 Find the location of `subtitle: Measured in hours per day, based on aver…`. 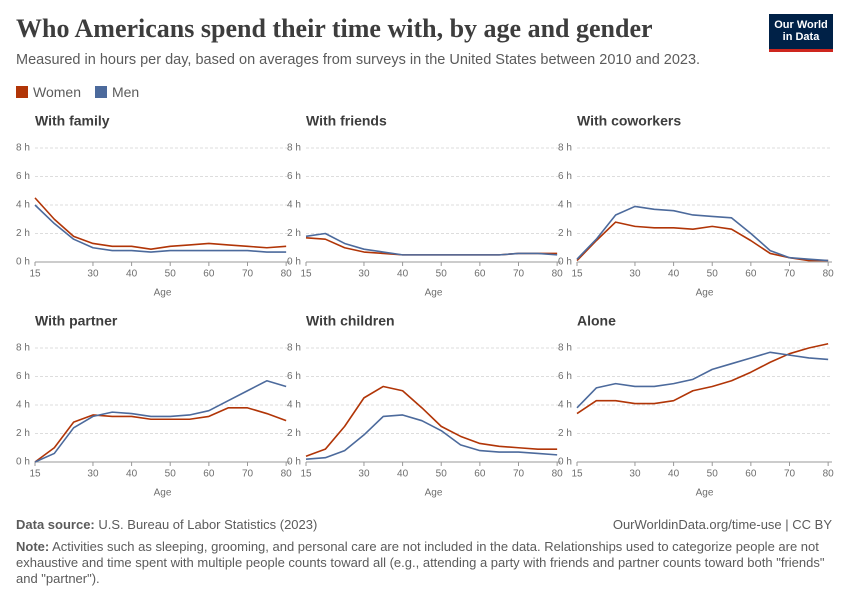

subtitle: Measured in hours per day, based on aver… is located at coordinates (358, 60).